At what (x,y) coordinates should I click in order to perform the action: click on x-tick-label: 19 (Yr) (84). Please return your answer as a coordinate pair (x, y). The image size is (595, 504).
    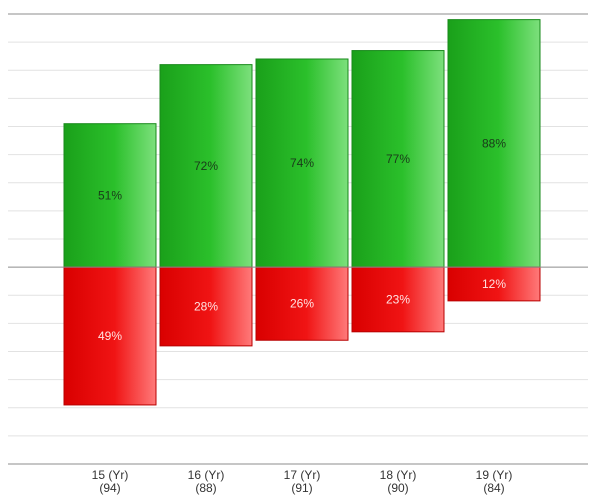
    Looking at the image, I should click on (494, 482).